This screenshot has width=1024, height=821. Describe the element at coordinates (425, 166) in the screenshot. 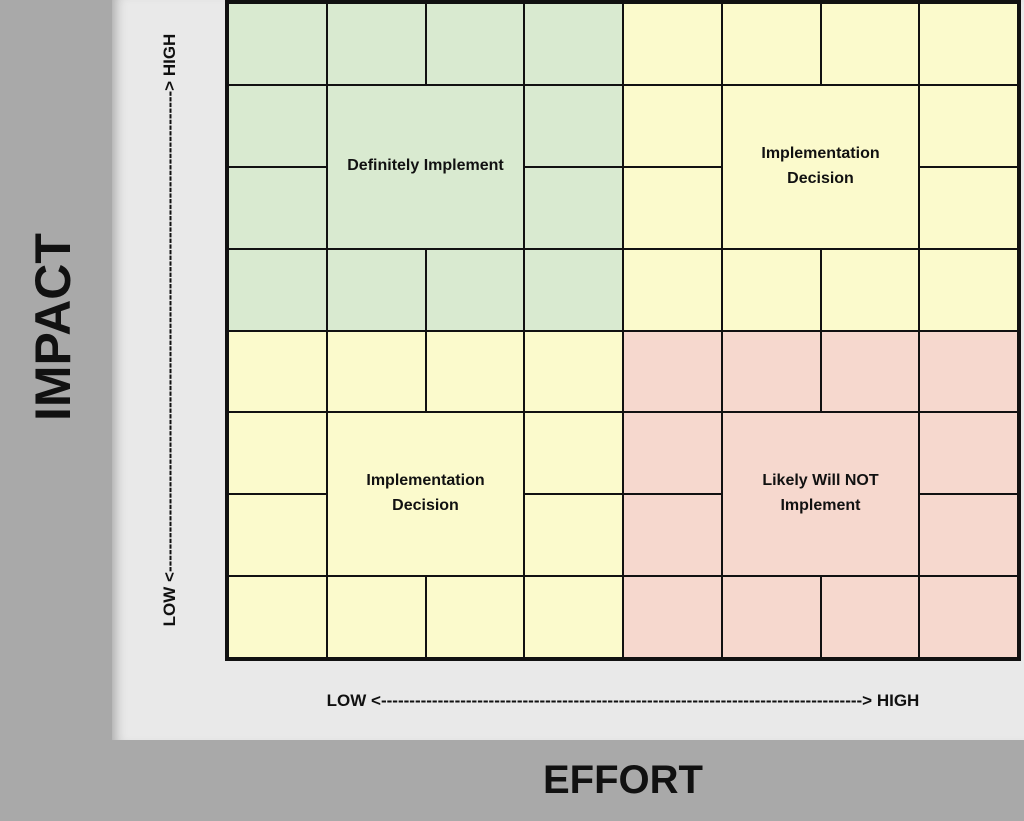

I see `quadrant-label-top-left: Definitely Implement` at that location.